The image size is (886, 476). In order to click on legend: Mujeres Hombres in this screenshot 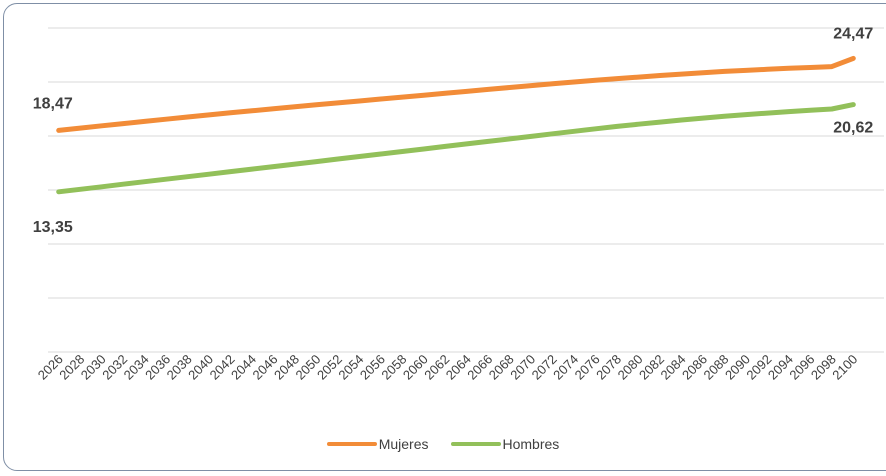, I will do `click(443, 444)`.